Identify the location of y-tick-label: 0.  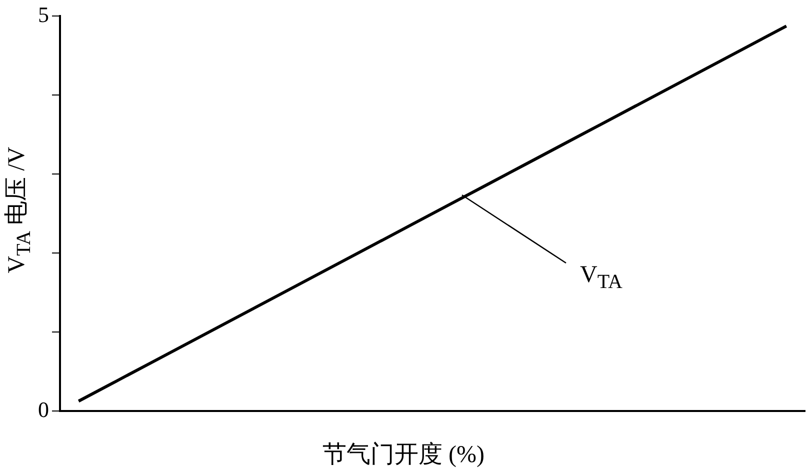
(43, 409).